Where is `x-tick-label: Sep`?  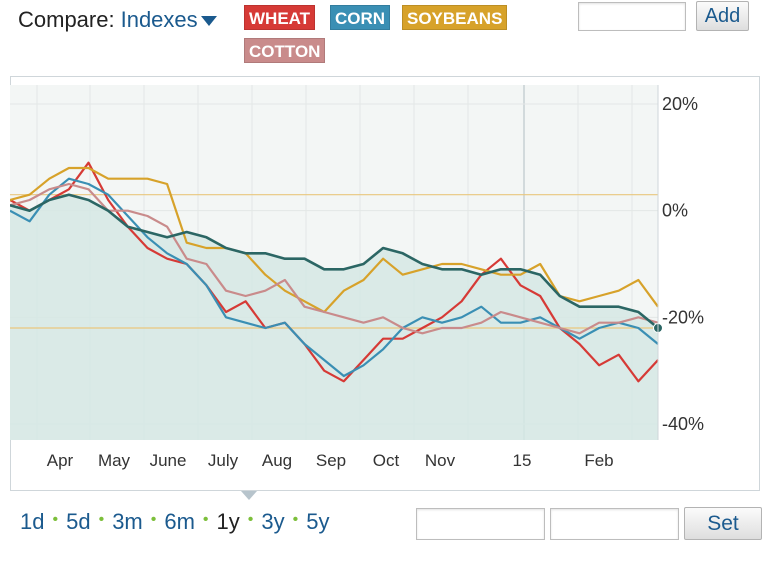
x-tick-label: Sep is located at coordinates (331, 460).